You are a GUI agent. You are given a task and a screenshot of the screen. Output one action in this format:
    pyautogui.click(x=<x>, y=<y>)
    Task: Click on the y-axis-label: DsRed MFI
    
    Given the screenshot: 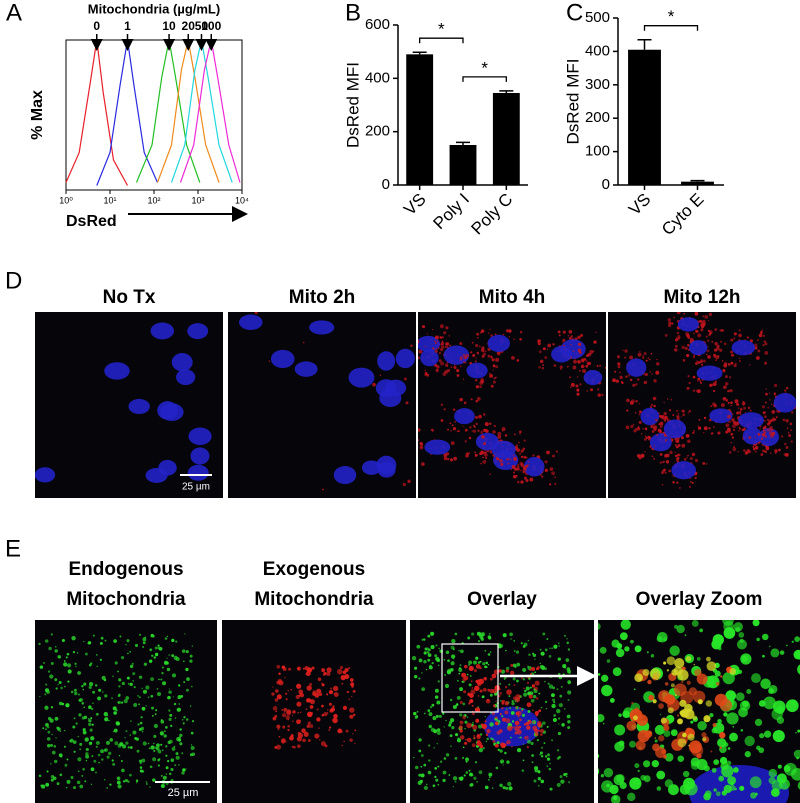 What is the action you would take?
    pyautogui.click(x=352, y=105)
    